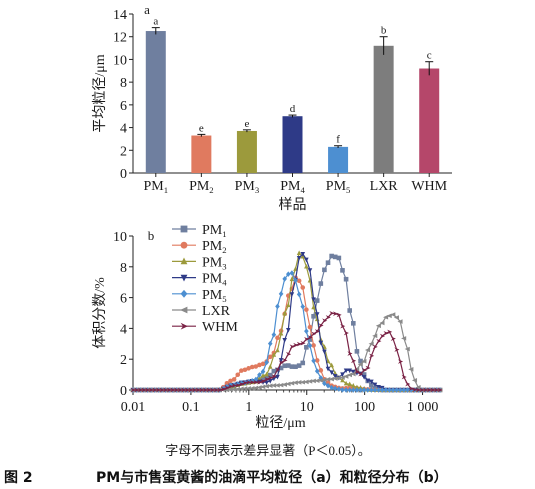 The image size is (535, 489). What do you see at coordinates (214, 231) in the screenshot?
I see `legend-label: PM1` at bounding box center [214, 231].